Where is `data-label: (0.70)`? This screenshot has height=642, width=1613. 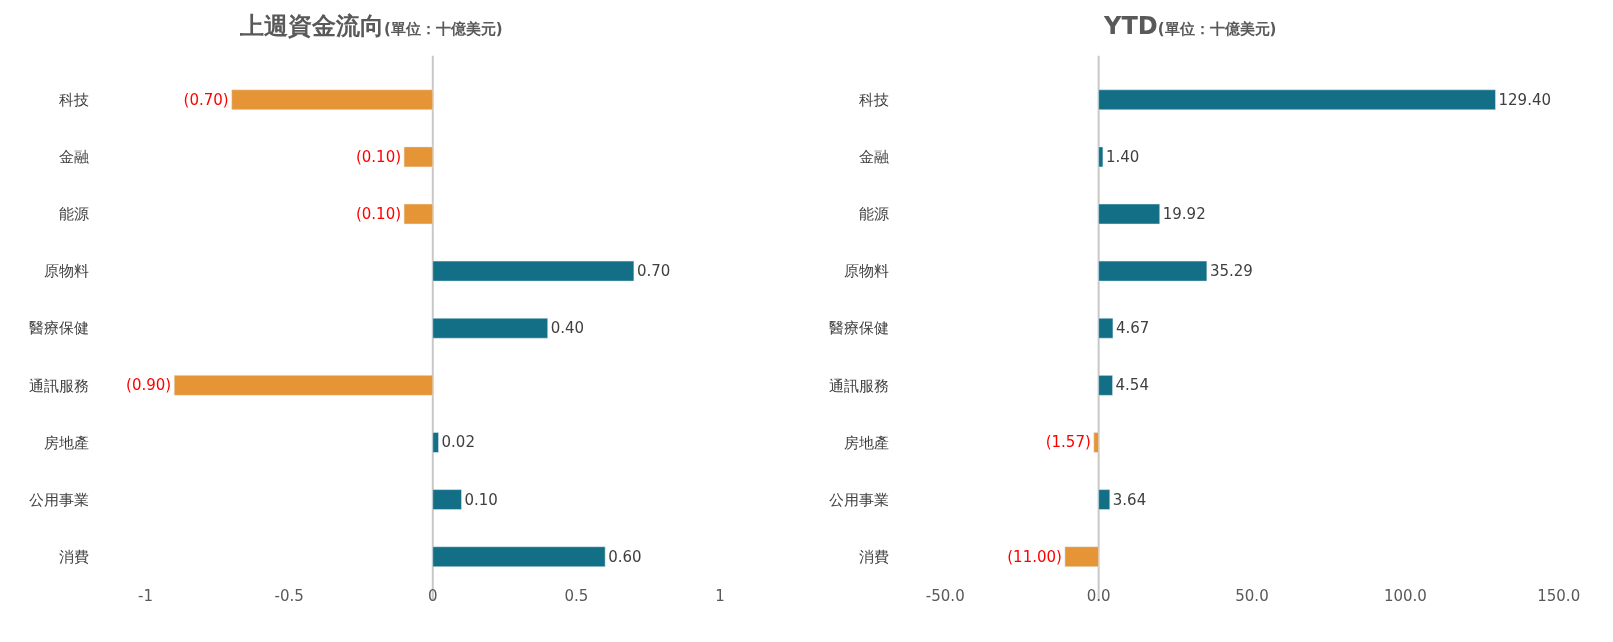
data-label: (0.70) is located at coordinates (206, 99).